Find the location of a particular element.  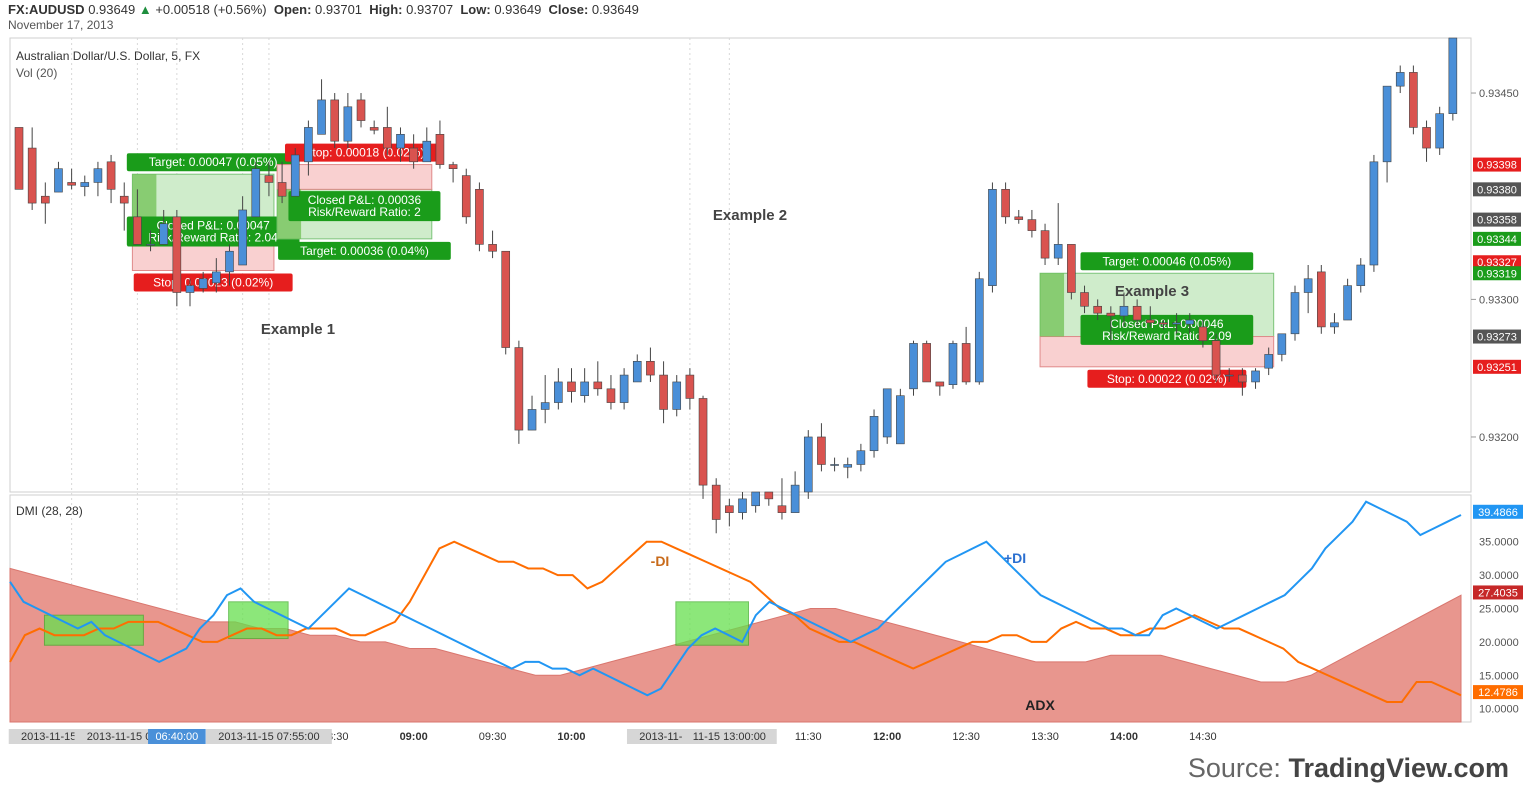

example-3-stop-label-text: Stop: 0.00022 (0.02%) is located at coordinates (1167, 379).